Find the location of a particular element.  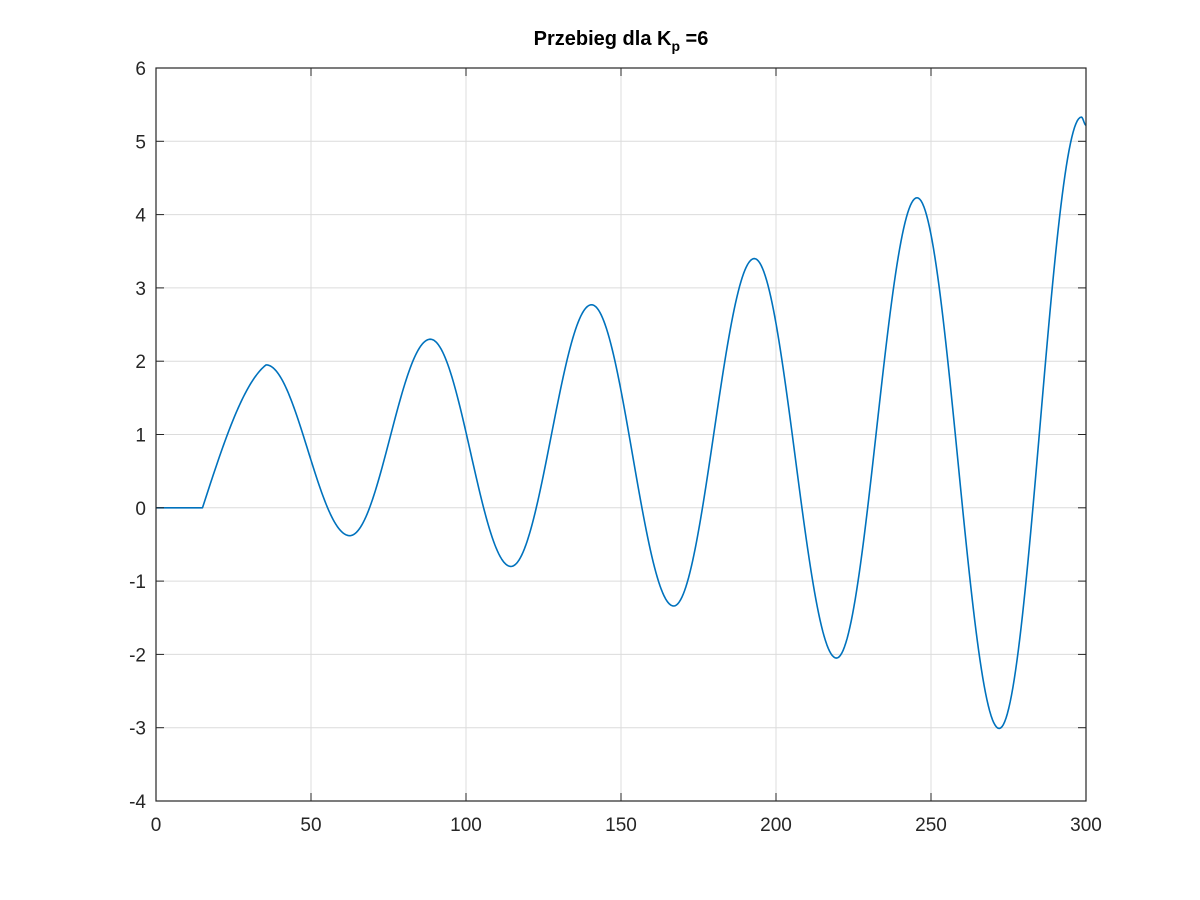

x-tick-label: 100 is located at coordinates (466, 825).